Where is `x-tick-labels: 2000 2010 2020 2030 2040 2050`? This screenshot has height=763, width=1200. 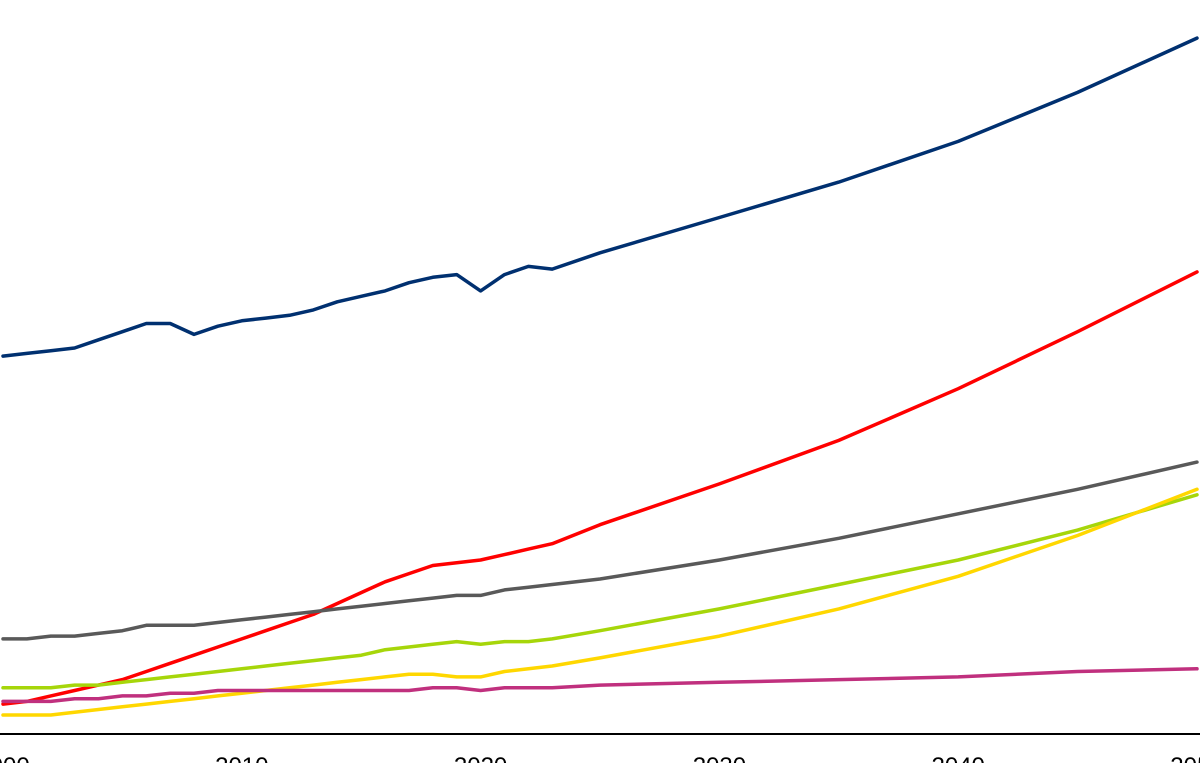 x-tick-labels: 2000 2010 2020 2030 2040 2050 is located at coordinates (600, 758).